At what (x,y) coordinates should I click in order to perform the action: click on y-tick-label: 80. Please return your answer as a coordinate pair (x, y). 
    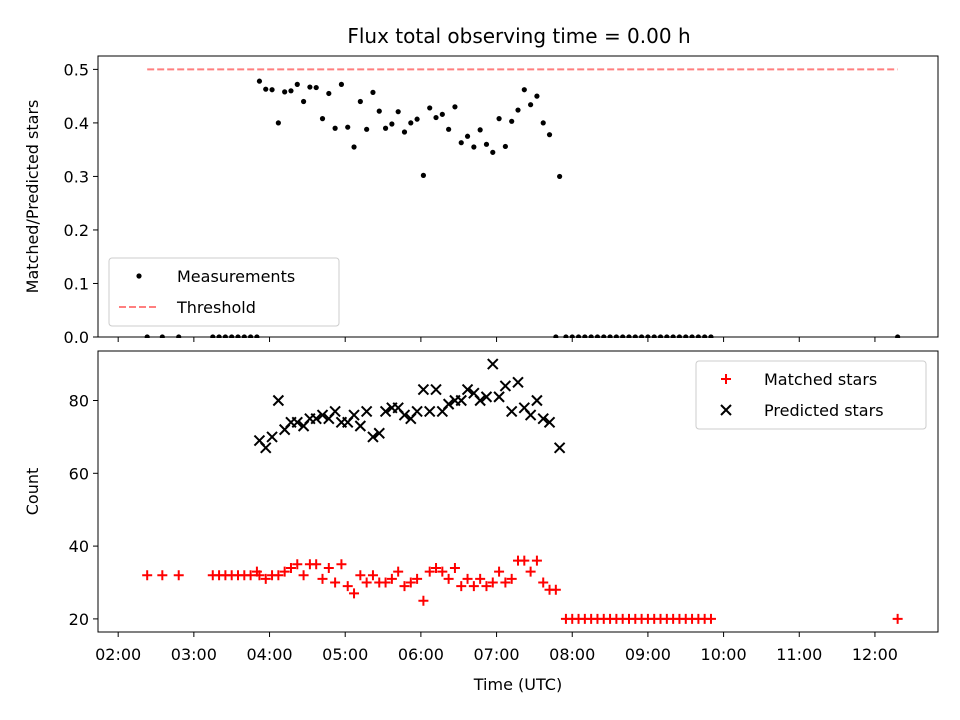
    Looking at the image, I should click on (79, 401).